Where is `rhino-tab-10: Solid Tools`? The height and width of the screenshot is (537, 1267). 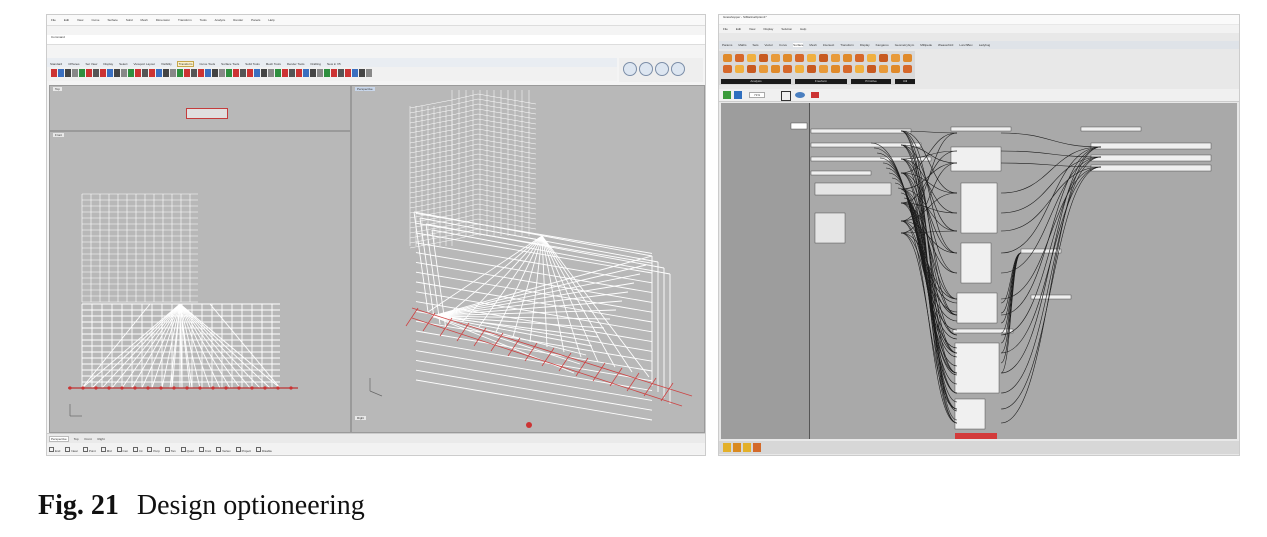
rhino-tab-10: Solid Tools is located at coordinates (252, 64).